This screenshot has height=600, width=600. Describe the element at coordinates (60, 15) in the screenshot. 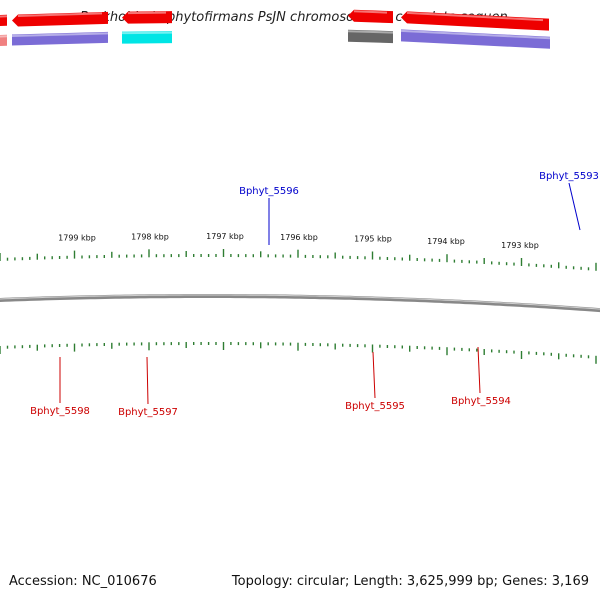

I see `cds-arrow-bphyt-5598-shine` at that location.